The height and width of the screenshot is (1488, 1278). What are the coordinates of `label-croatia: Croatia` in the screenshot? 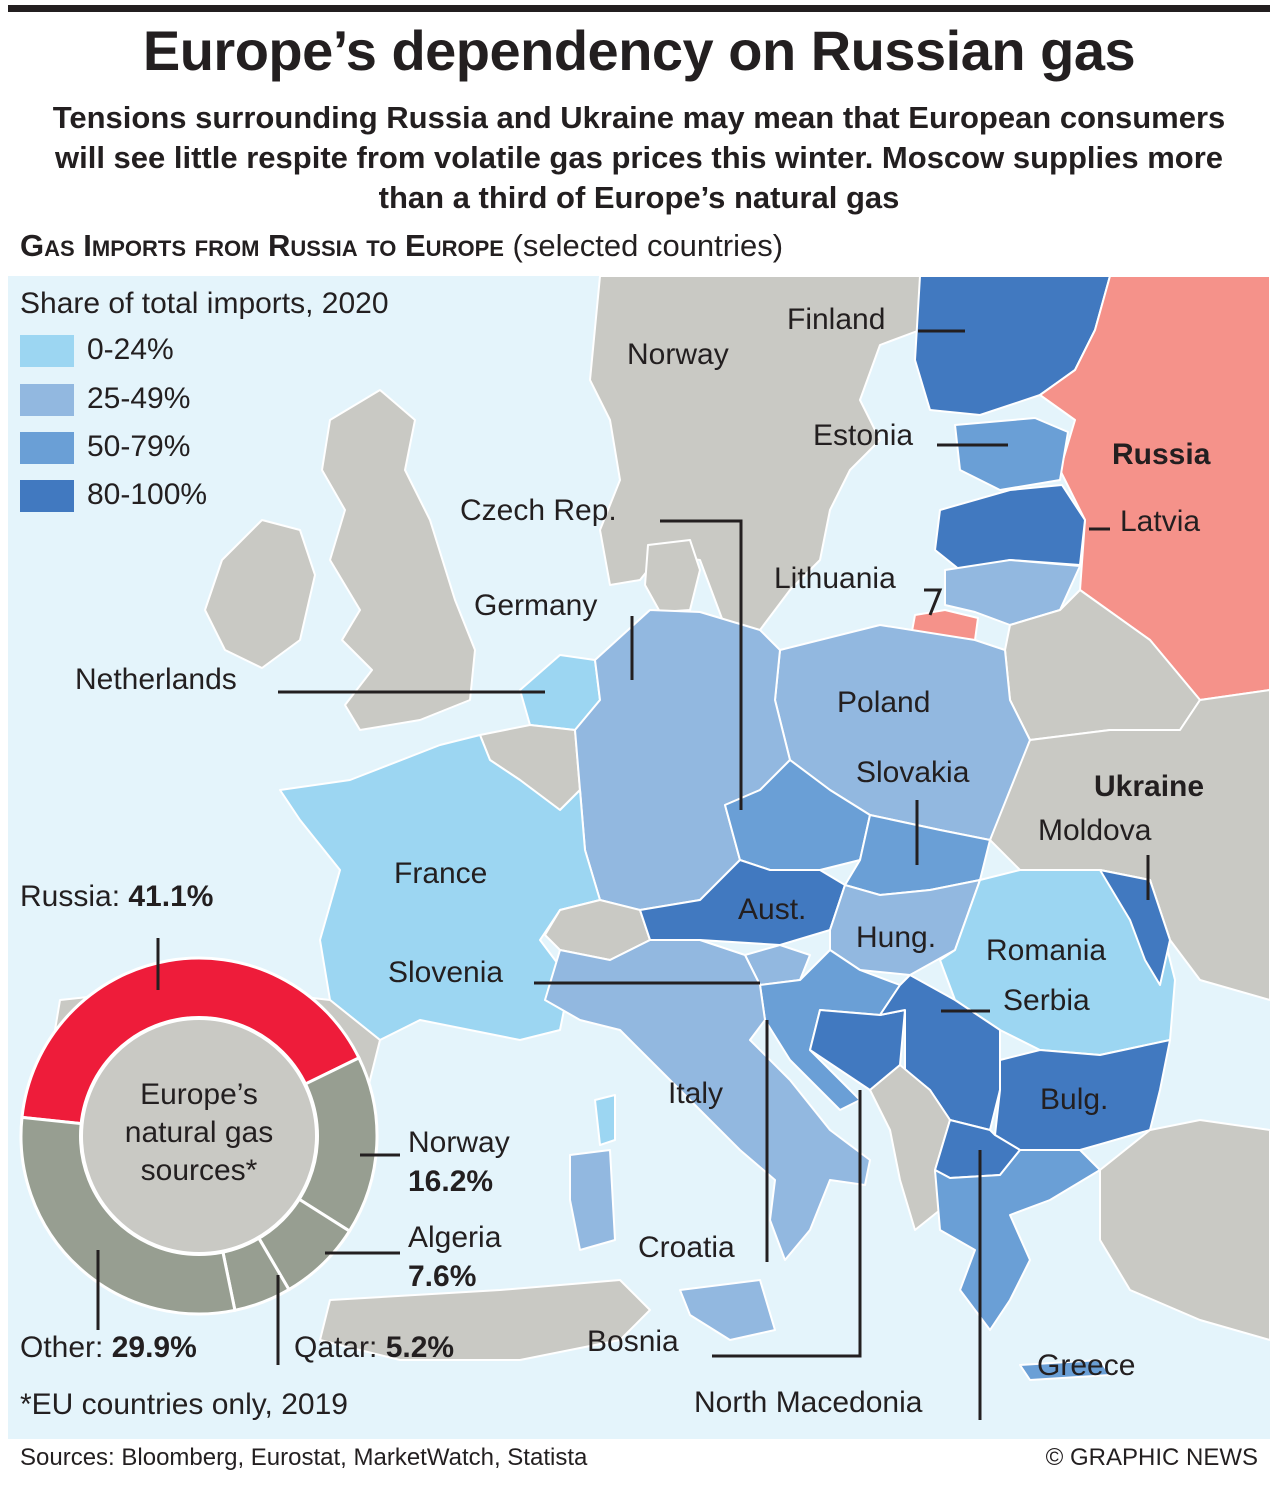 It's located at (686, 1247).